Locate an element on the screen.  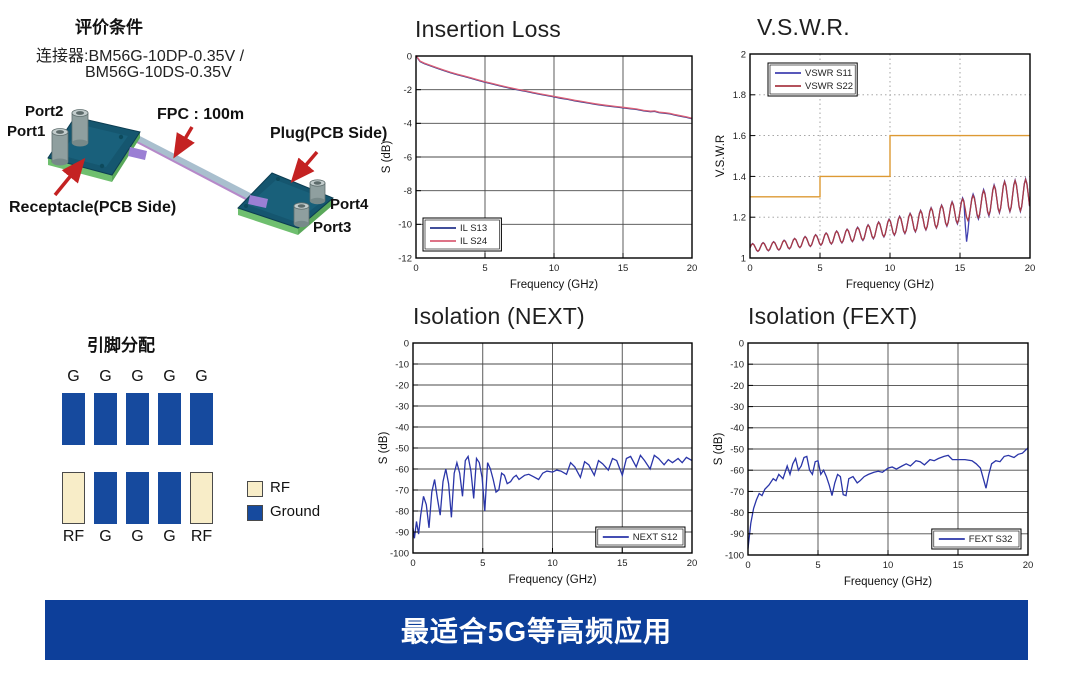
svg-text: IL S13 is located at coordinates (473, 228).